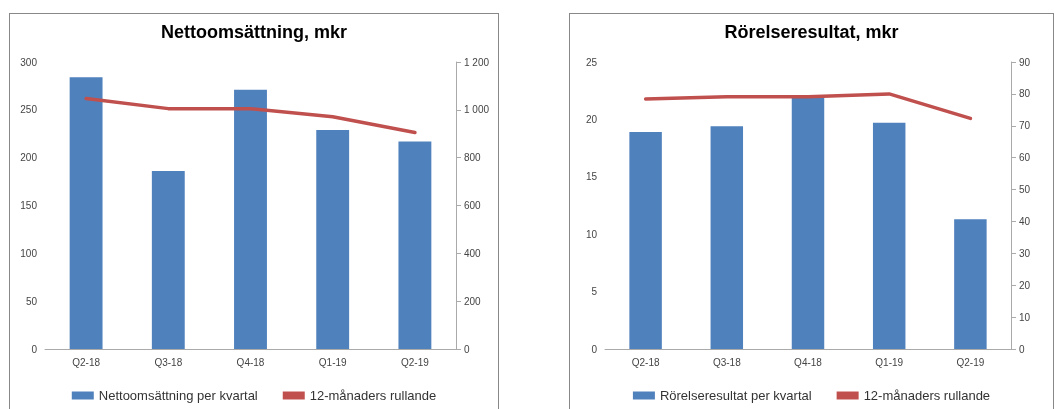 This screenshot has width=1054, height=409. Describe the element at coordinates (29, 158) in the screenshot. I see `y-tick-label: 200` at that location.